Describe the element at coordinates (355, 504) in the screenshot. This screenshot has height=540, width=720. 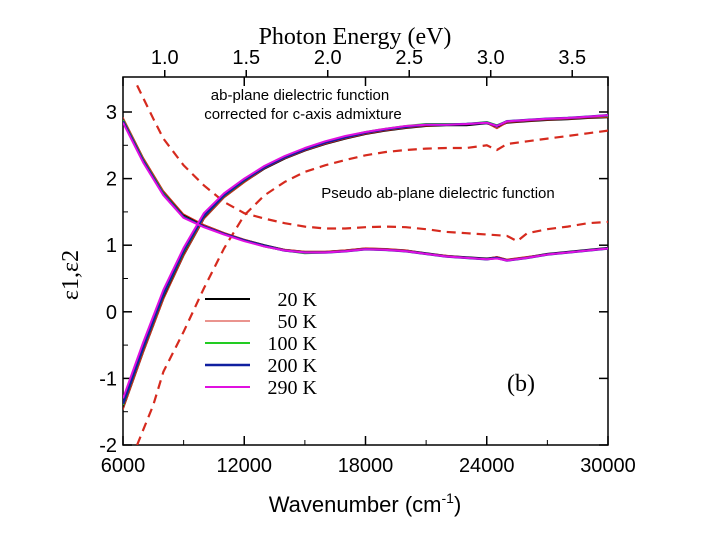
I see `x-axis-title-prefix: Wavenumber (cm` at that location.